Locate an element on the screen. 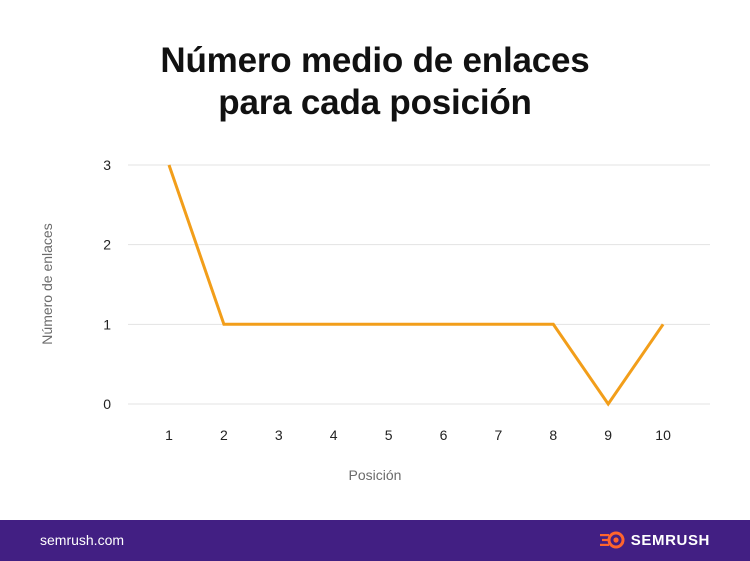  x-tick-label: 3 is located at coordinates (279, 435).